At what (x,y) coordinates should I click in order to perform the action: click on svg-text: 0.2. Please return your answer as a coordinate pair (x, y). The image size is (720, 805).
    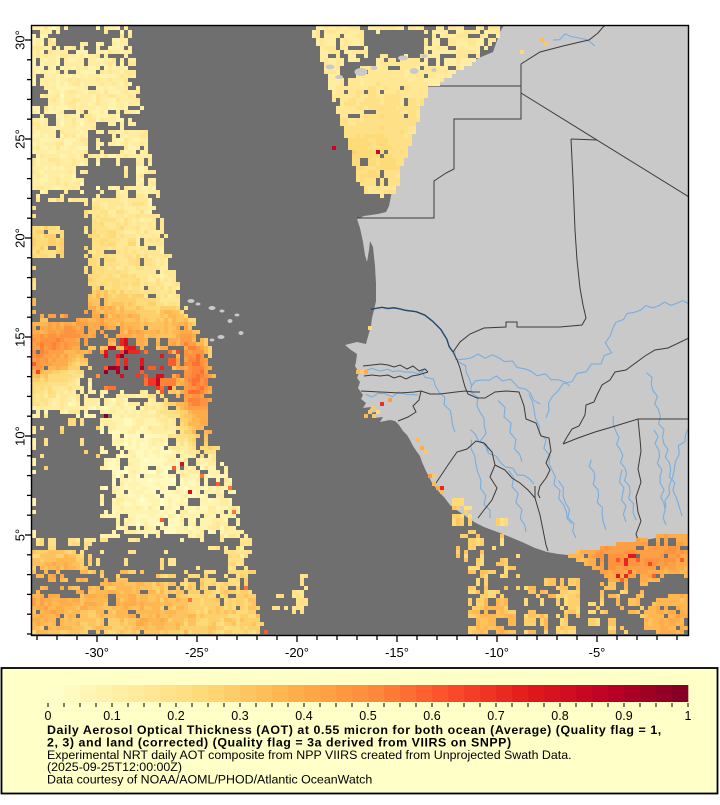
    Looking at the image, I should click on (175, 716).